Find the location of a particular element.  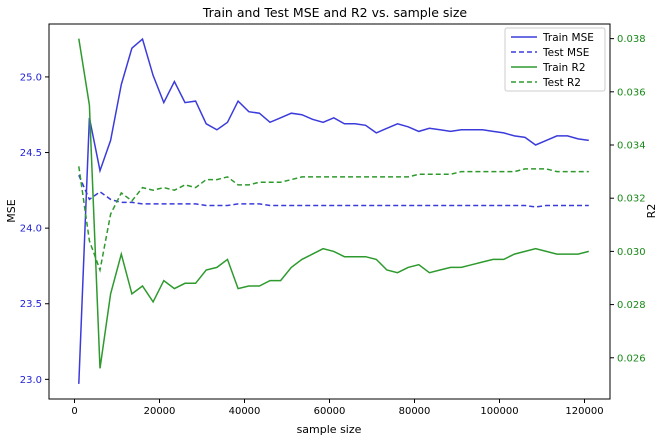

y-right-tick-label: 0.034 is located at coordinates (631, 146).